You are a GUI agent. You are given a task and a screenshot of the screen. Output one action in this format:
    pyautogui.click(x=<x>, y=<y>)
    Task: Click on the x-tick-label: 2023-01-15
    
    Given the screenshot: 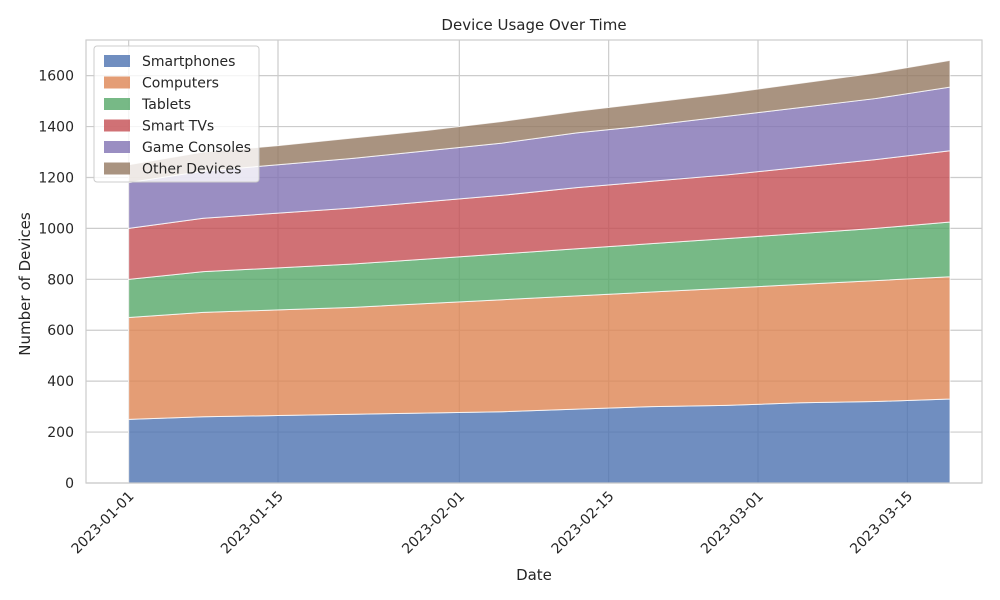 What is the action you would take?
    pyautogui.click(x=252, y=523)
    